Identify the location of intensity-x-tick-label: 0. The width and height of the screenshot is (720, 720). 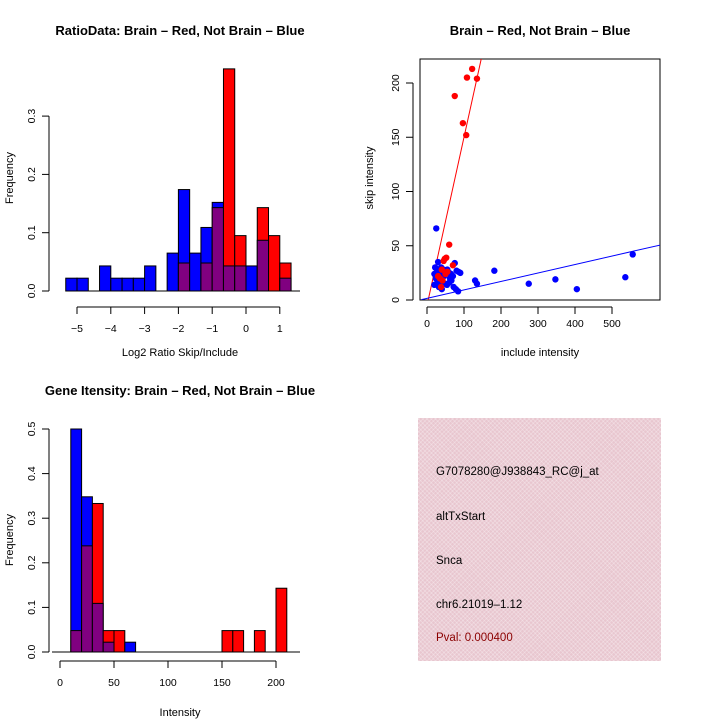
(60, 683).